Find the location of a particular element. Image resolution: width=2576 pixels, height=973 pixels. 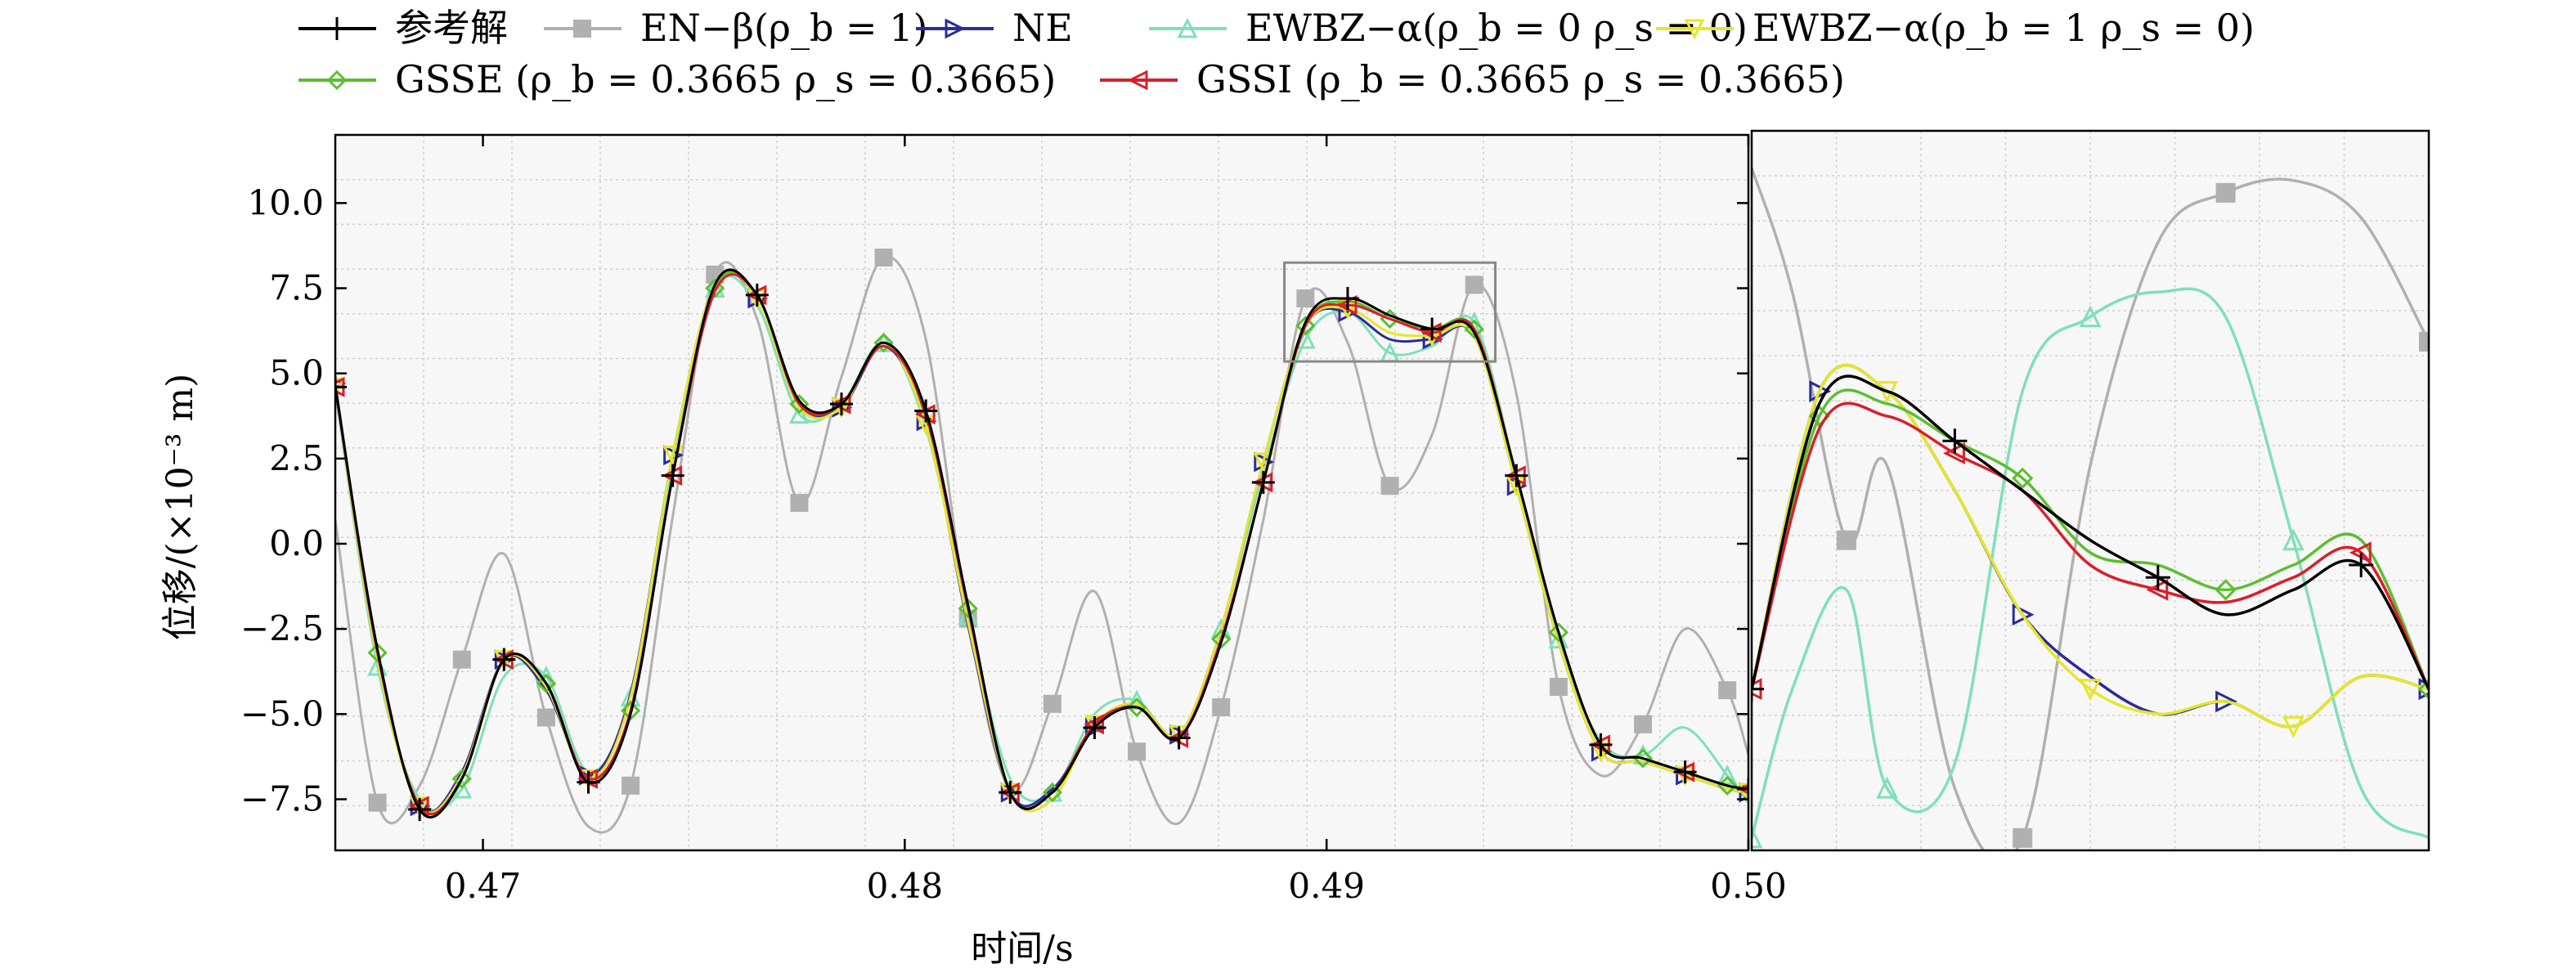

y-tick-label: −2.5 is located at coordinates (282, 628).